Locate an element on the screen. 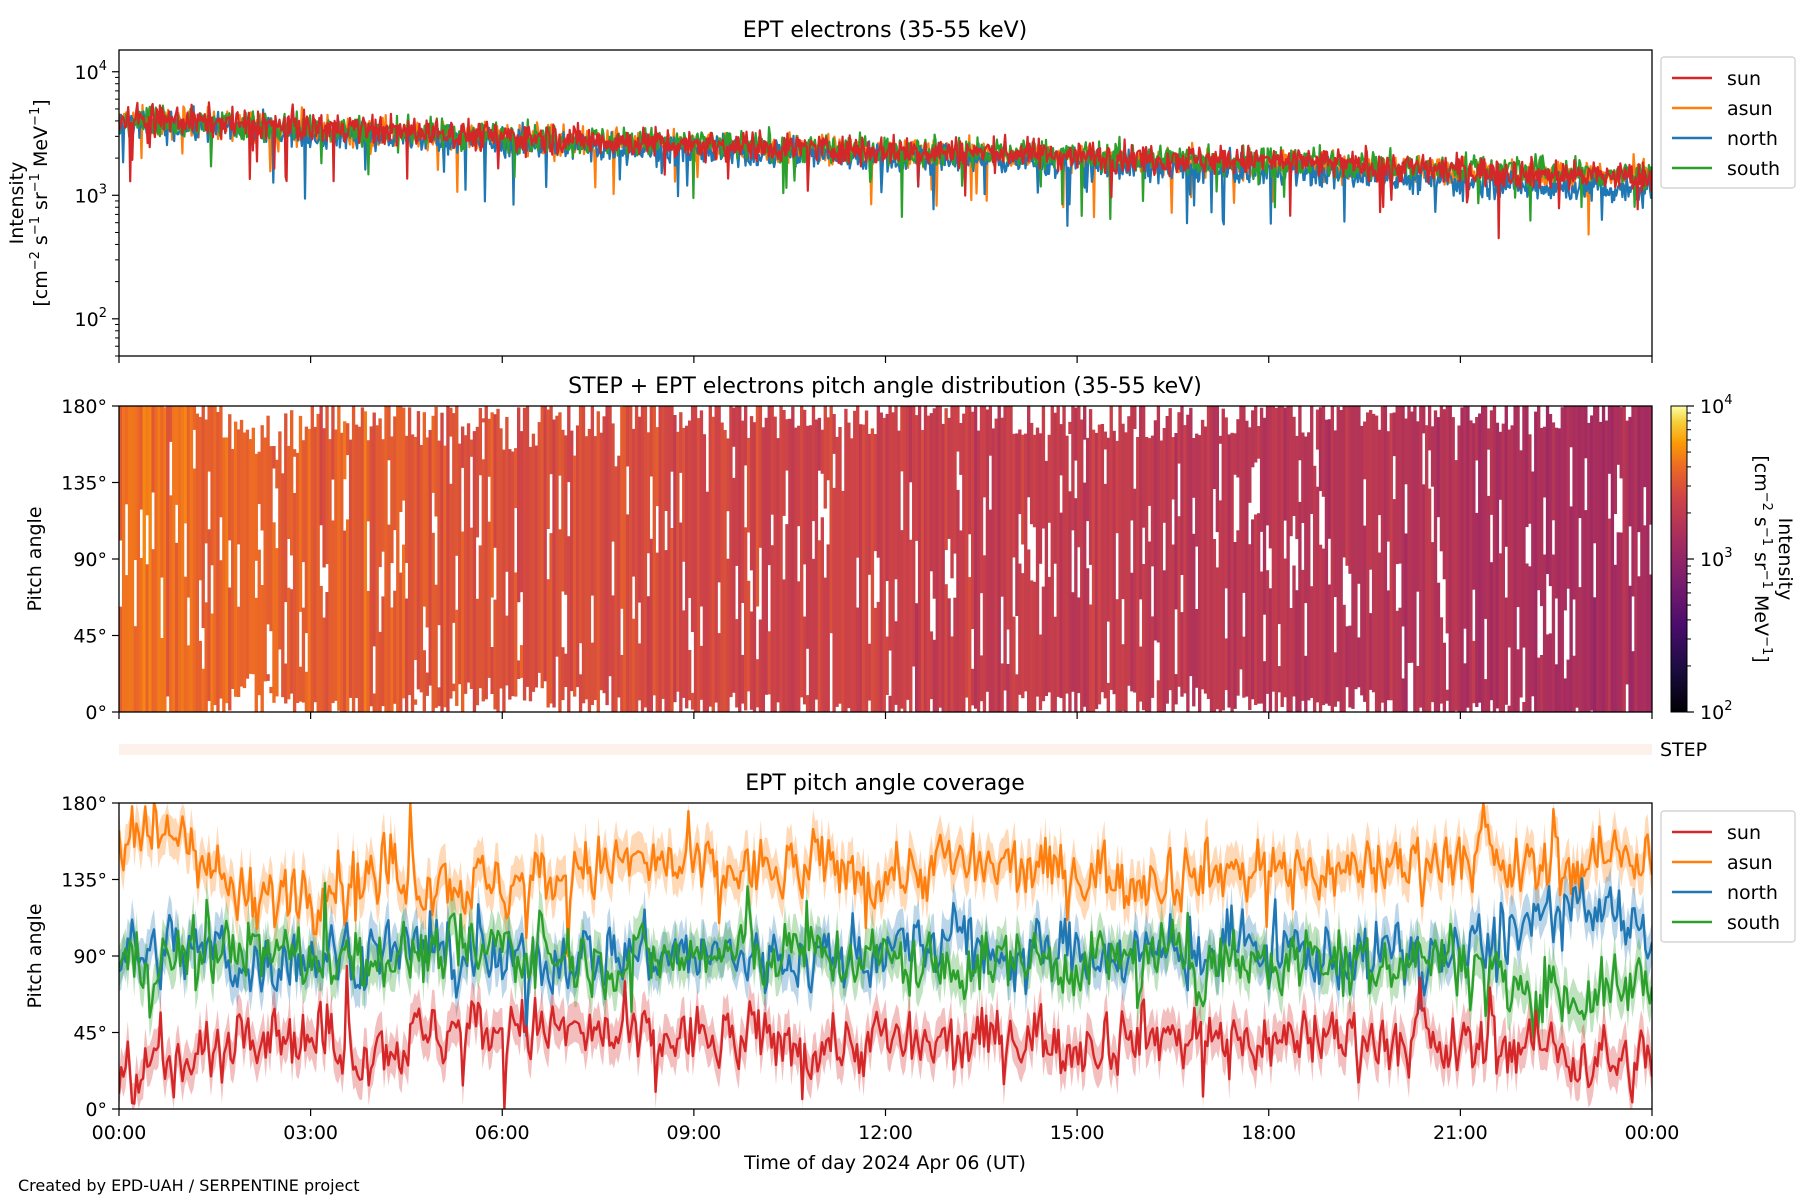 This screenshot has height=1200, width=1800. panel-step-strip: STEP is located at coordinates (913, 750).